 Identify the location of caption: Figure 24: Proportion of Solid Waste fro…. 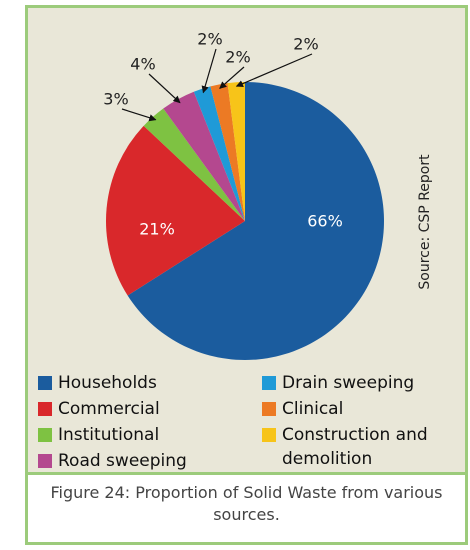
(246, 503).